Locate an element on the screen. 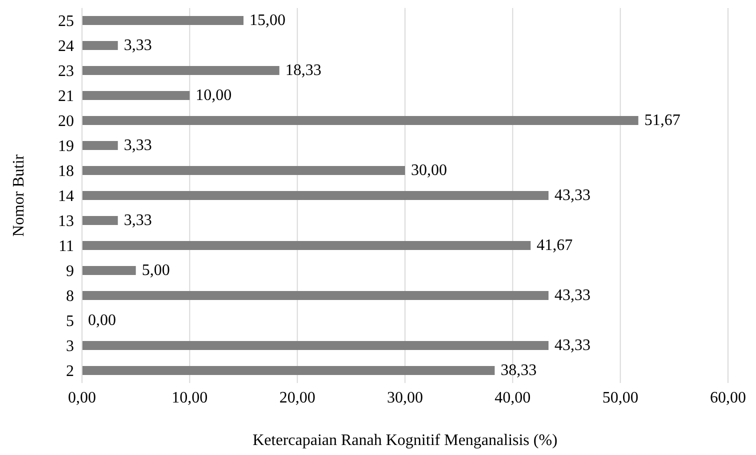 Image resolution: width=756 pixels, height=455 pixels. y-tick-label: 11 is located at coordinates (66, 247).